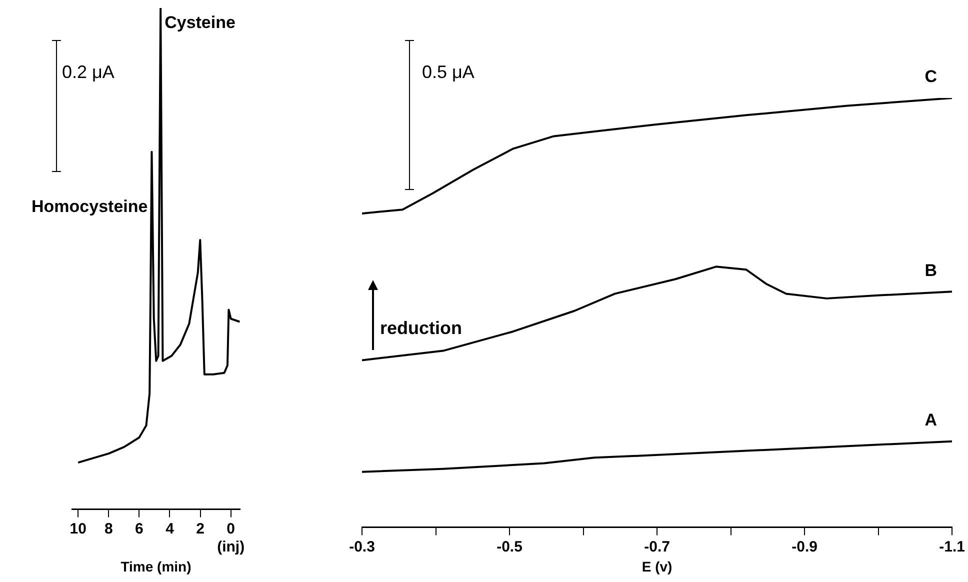  What do you see at coordinates (421, 328) in the screenshot?
I see `annotation: reduction` at bounding box center [421, 328].